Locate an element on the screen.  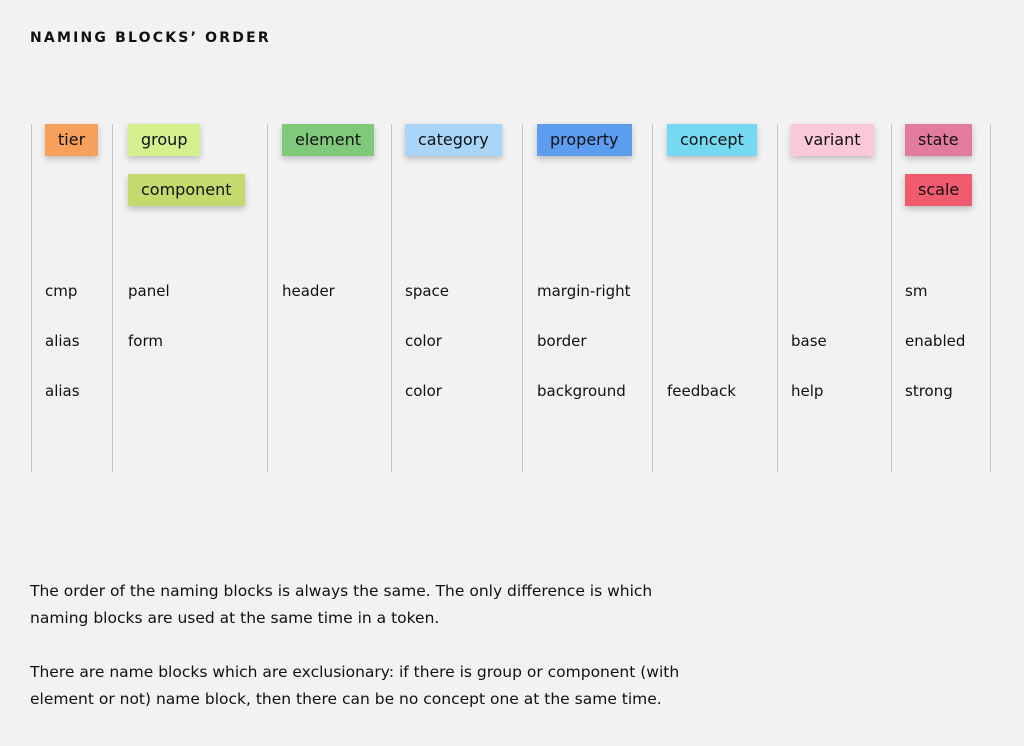
name-block: state is located at coordinates (938, 140).